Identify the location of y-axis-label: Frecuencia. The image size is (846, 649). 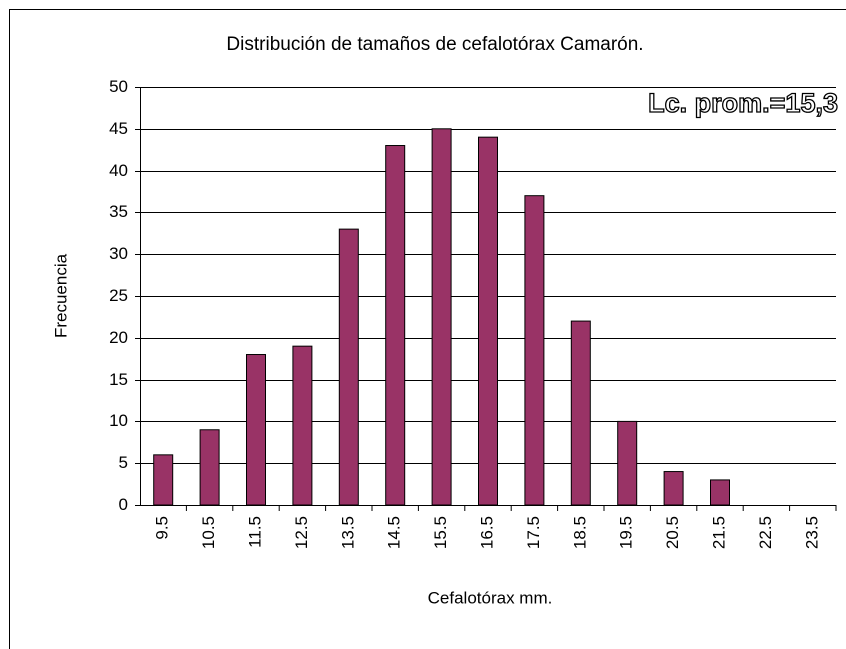
(60, 295).